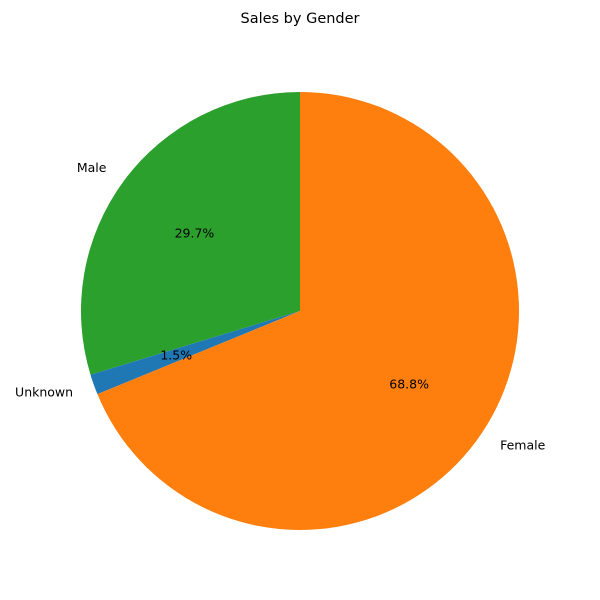  I want to click on slice-percent-male: 29.7%, so click(195, 232).